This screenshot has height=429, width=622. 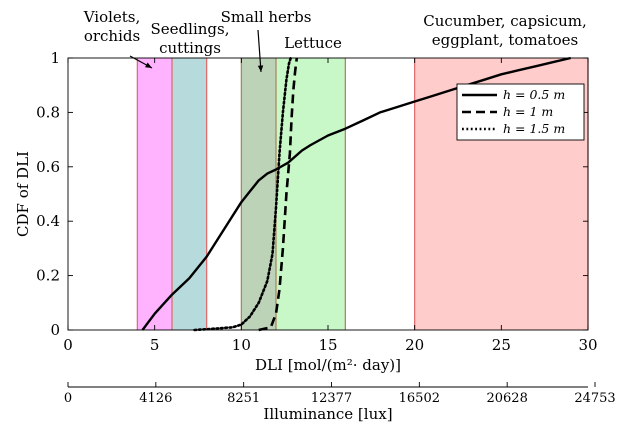 What do you see at coordinates (259, 51) in the screenshot?
I see `herbs-arrow-line` at bounding box center [259, 51].